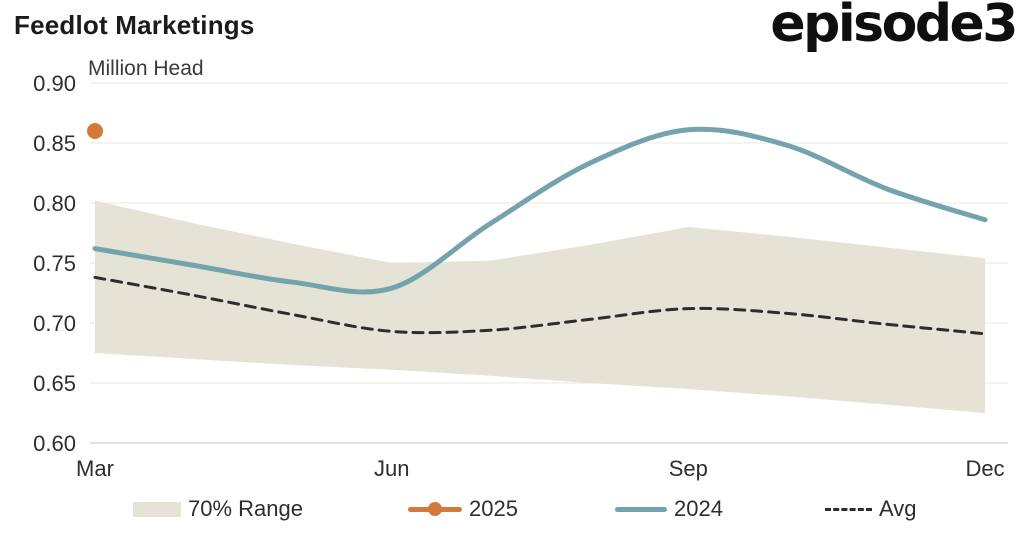 The height and width of the screenshot is (535, 1024). Describe the element at coordinates (54, 143) in the screenshot. I see `y-tick-label: 0.85` at that location.